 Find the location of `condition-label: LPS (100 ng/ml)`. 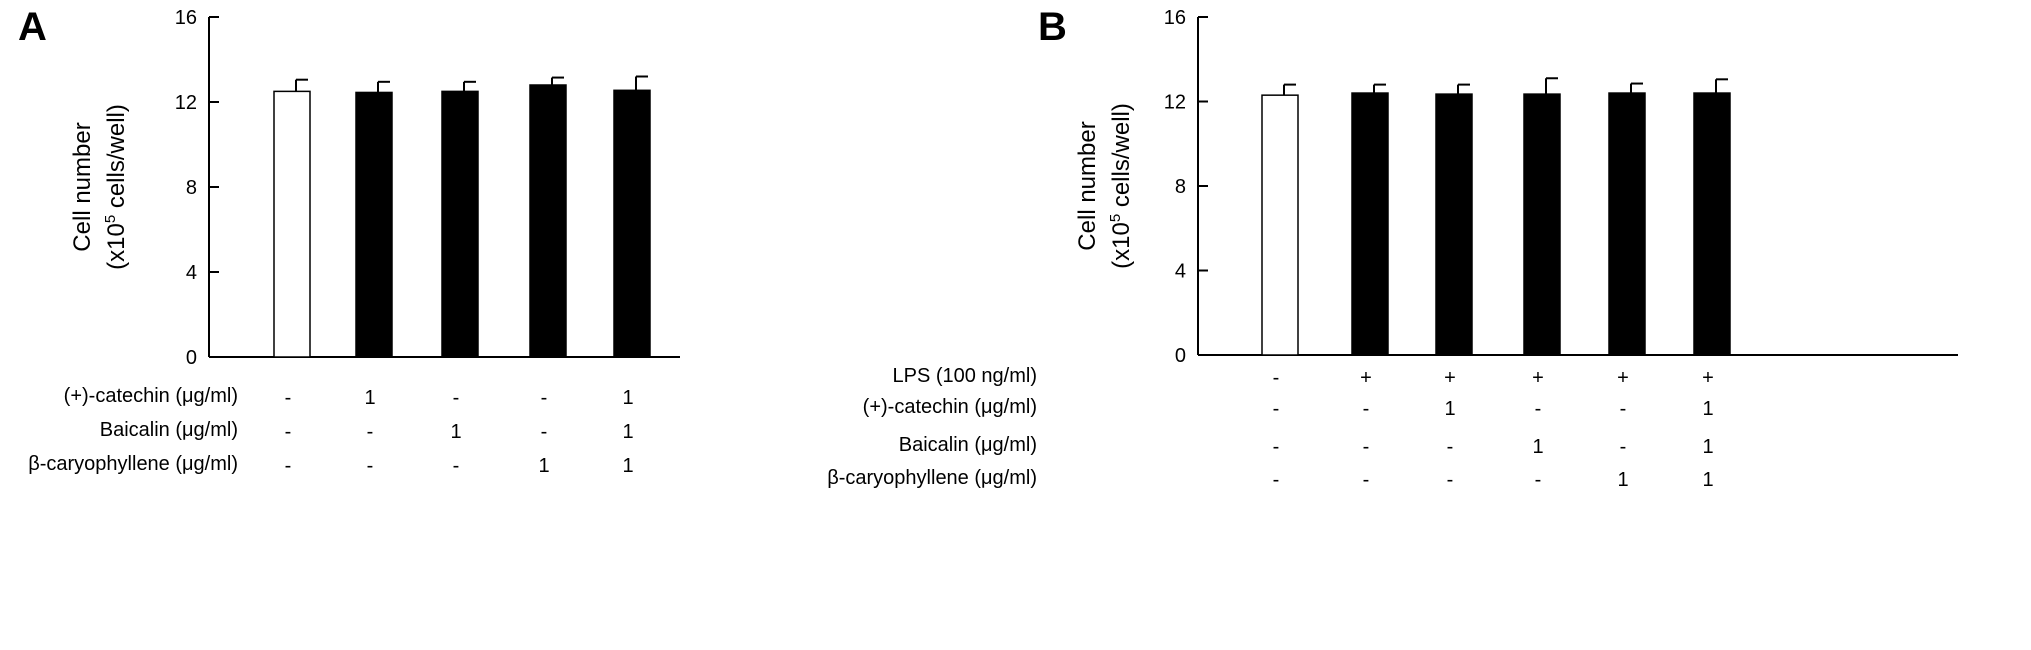

condition-label: LPS (100 ng/ml) is located at coordinates (964, 376).